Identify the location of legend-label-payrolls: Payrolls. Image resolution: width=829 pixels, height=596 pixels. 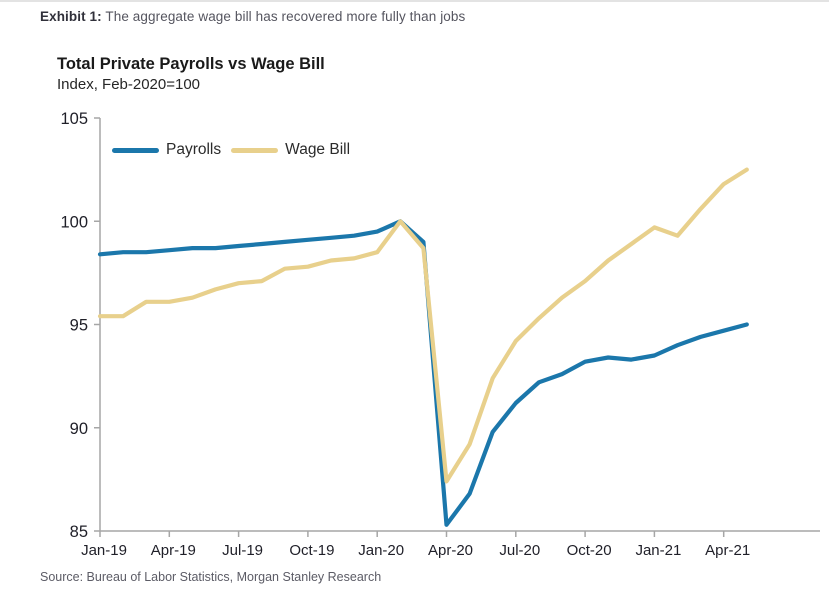
(194, 149).